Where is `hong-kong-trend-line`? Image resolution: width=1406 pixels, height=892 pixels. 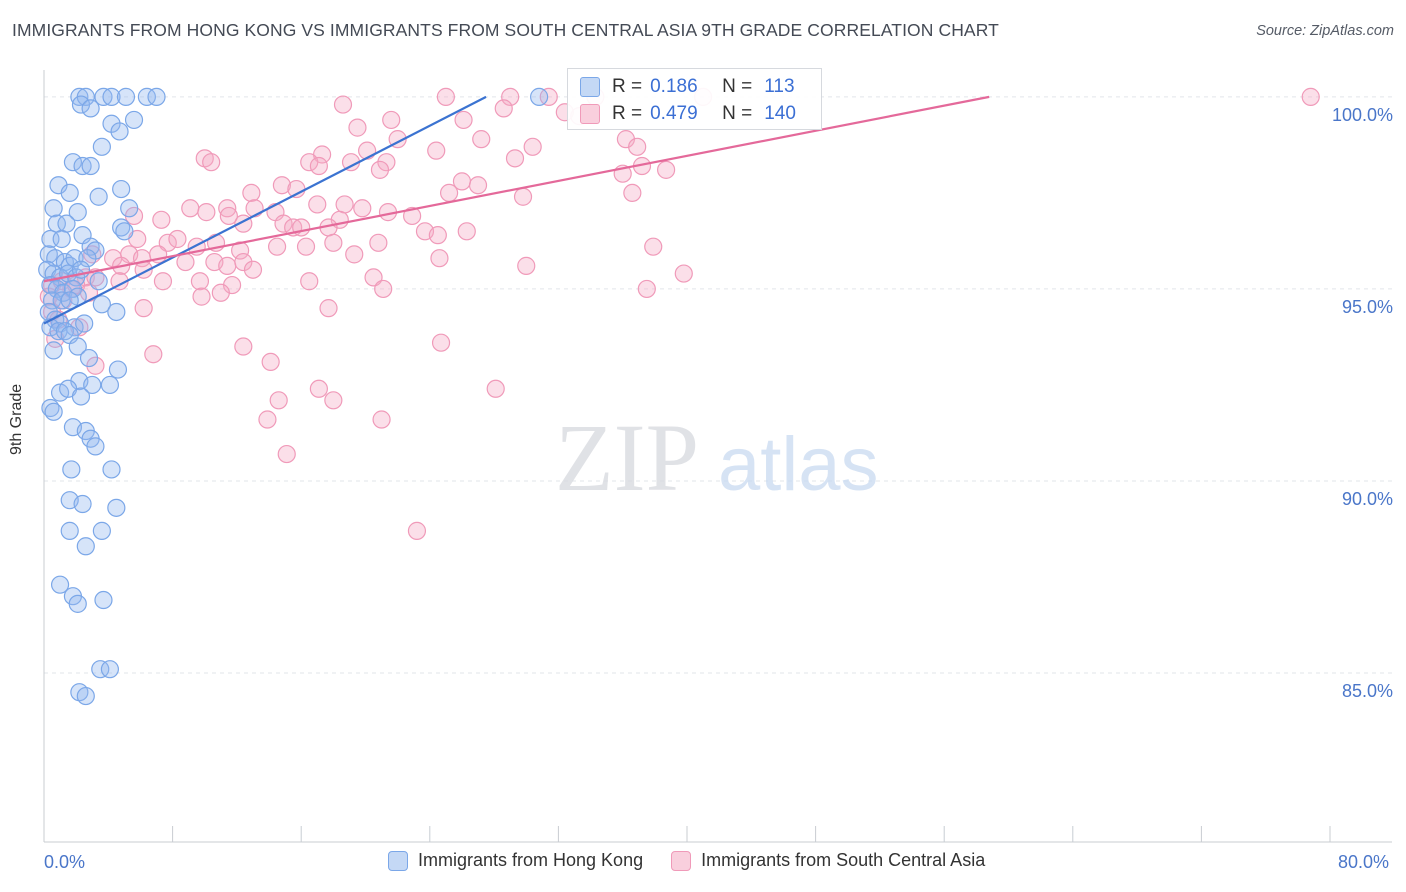
hong-kong-trend-line is located at coordinates (265, 210).